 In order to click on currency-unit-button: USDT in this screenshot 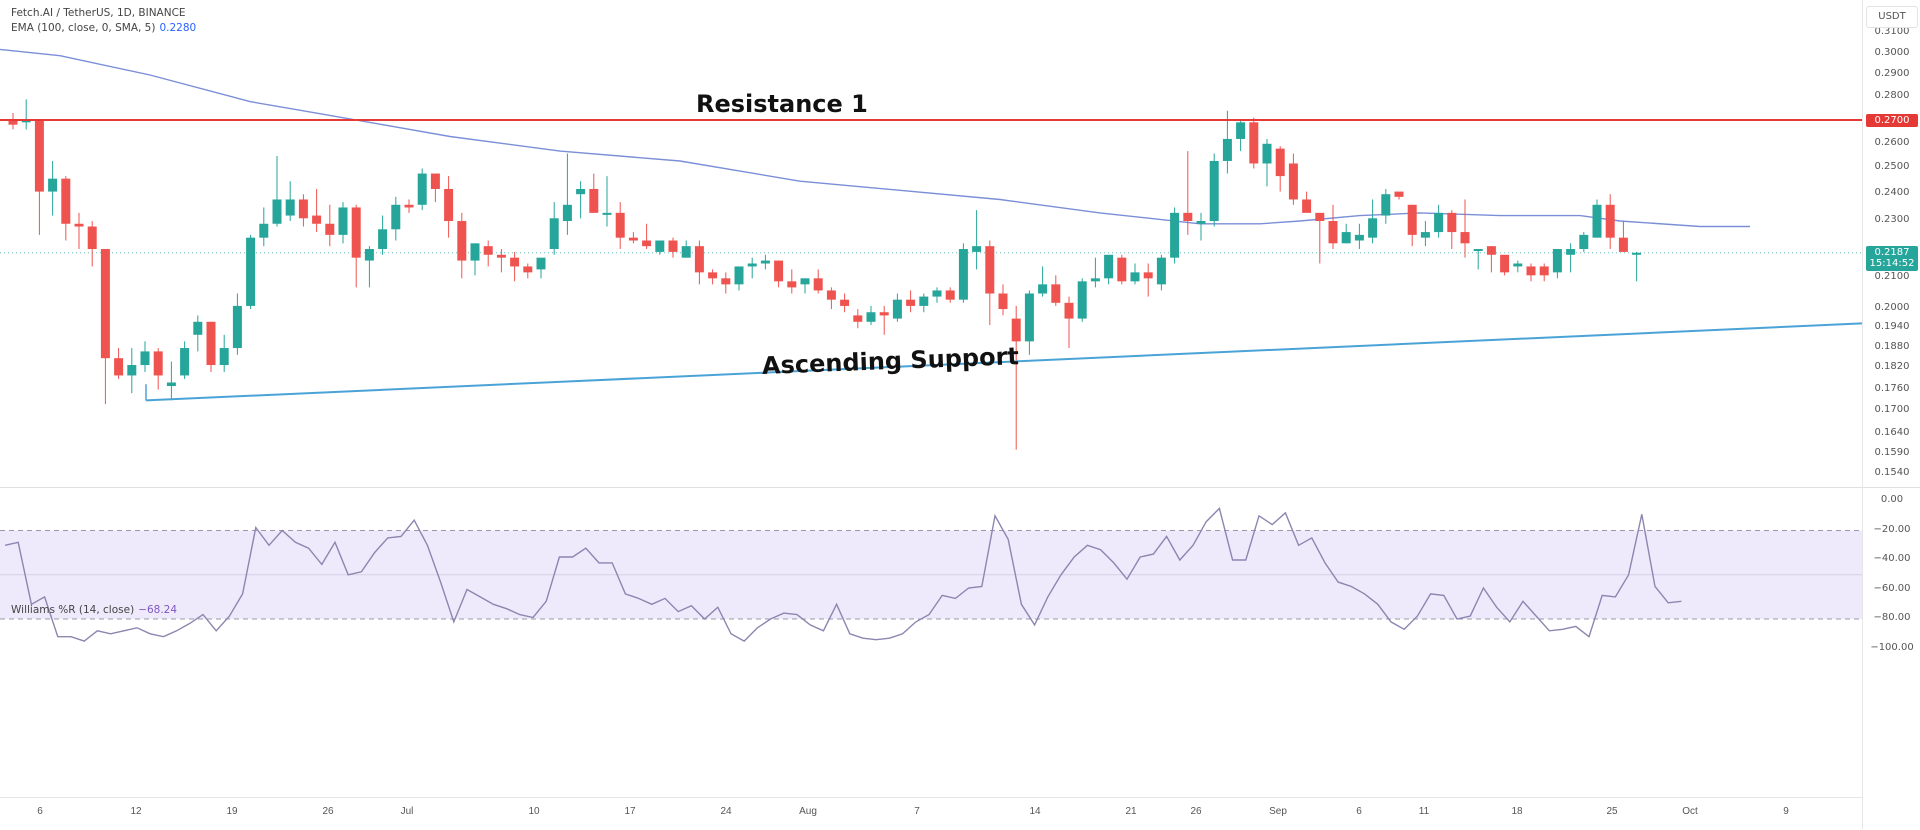, I will do `click(1892, 17)`.